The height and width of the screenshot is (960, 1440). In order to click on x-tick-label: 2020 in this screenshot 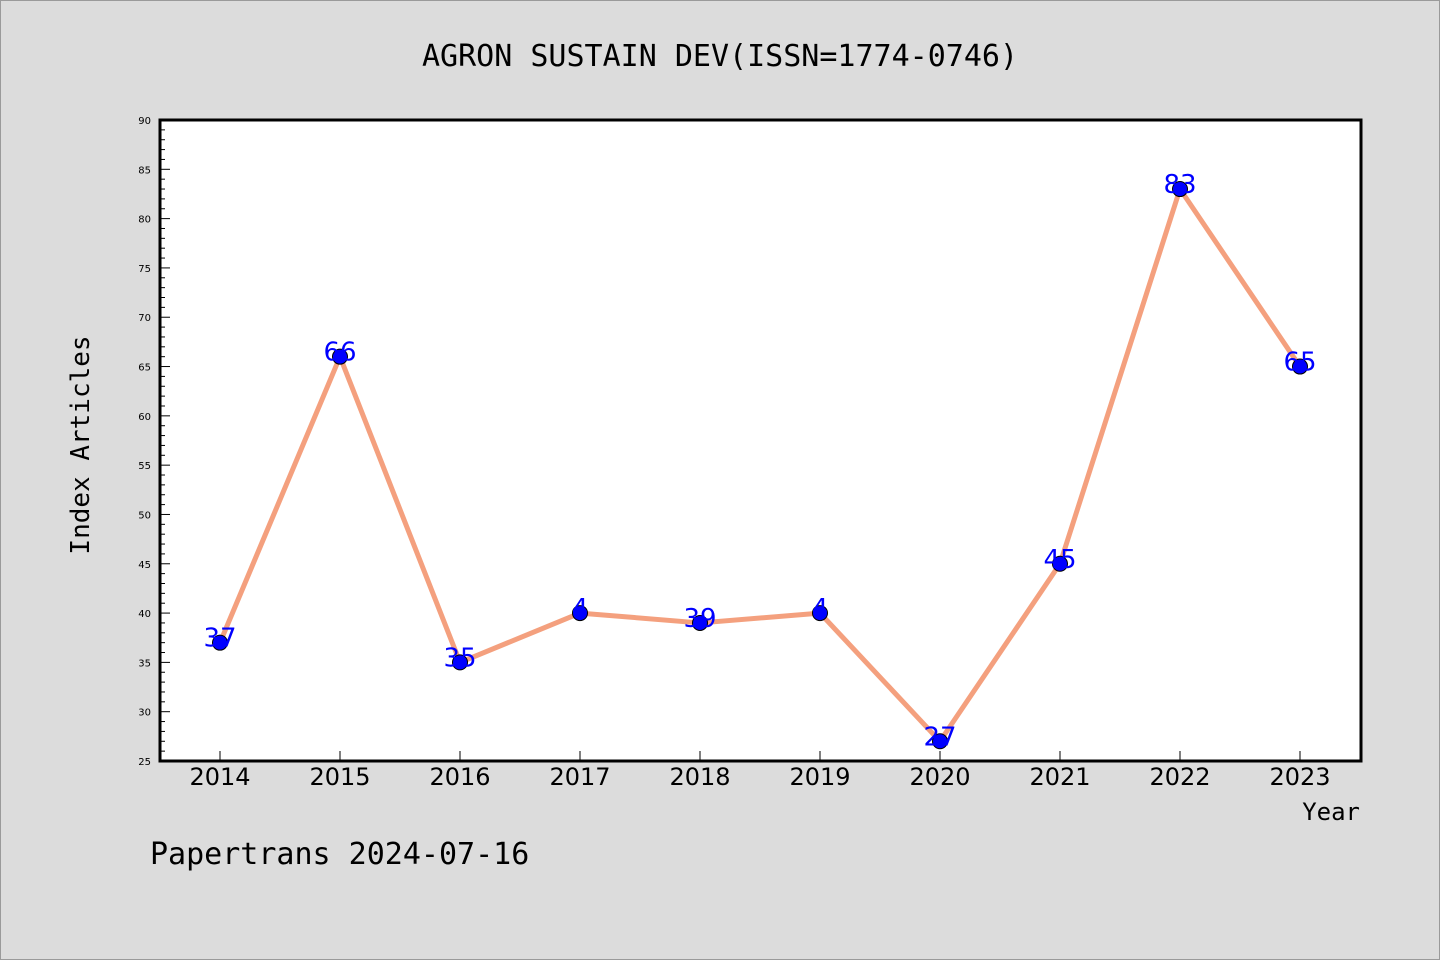, I will do `click(939, 777)`.